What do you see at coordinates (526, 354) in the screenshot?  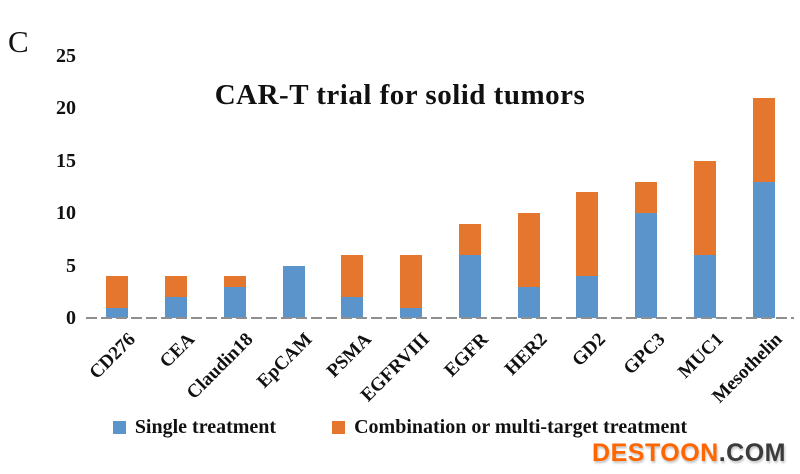 I see `x-tick-her2: HER2` at bounding box center [526, 354].